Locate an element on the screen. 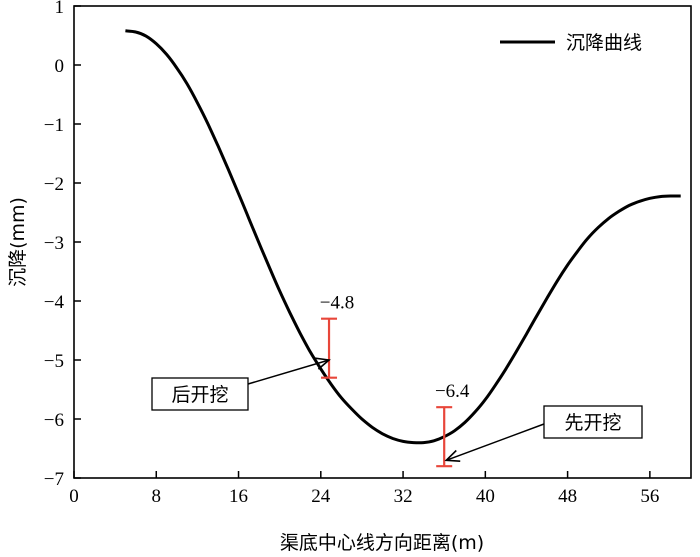 Image resolution: width=700 pixels, height=557 pixels. y-tick-label: −1 is located at coordinates (54, 125).